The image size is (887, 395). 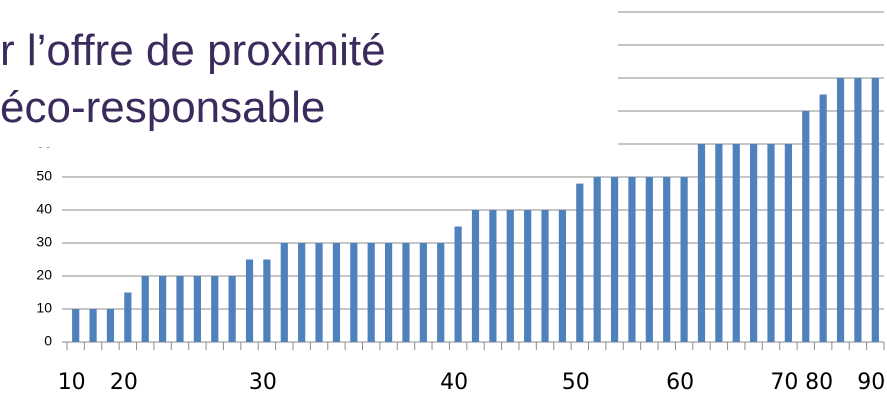 What do you see at coordinates (44, 308) in the screenshot?
I see `y-tick-label: 10` at bounding box center [44, 308].